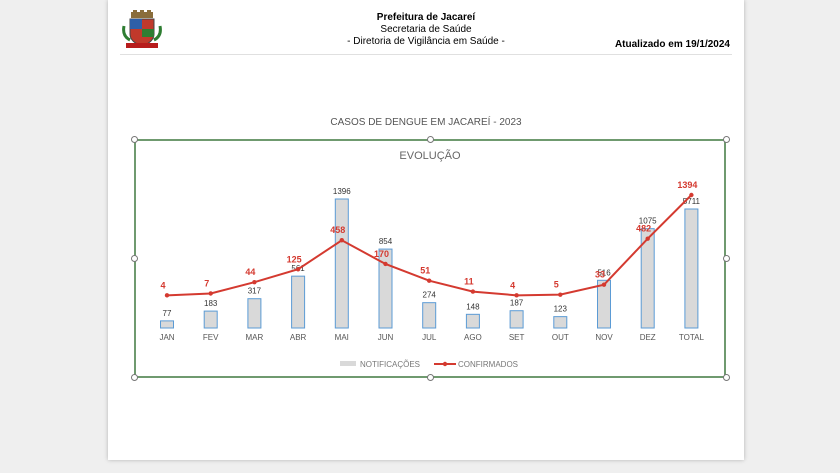 This screenshot has width=840, height=473. I want to click on bar-notificacoes-mai, so click(341, 263).